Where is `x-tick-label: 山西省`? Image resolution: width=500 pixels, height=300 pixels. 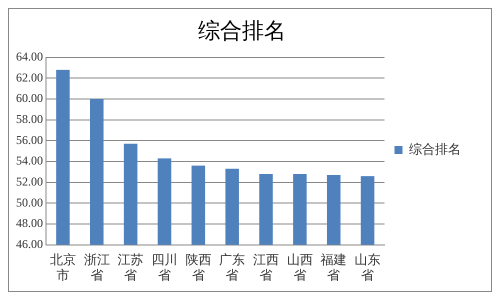
x-tick-label: 山西省 is located at coordinates (299, 267).